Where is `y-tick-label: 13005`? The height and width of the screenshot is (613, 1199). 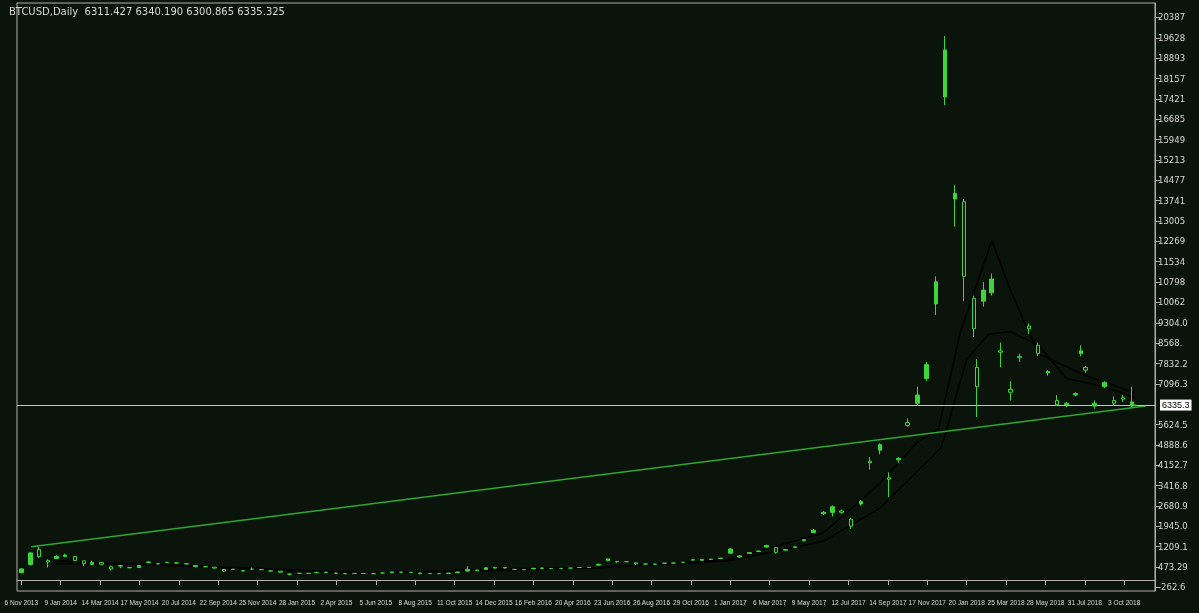 y-tick-label: 13005 is located at coordinates (1172, 220).